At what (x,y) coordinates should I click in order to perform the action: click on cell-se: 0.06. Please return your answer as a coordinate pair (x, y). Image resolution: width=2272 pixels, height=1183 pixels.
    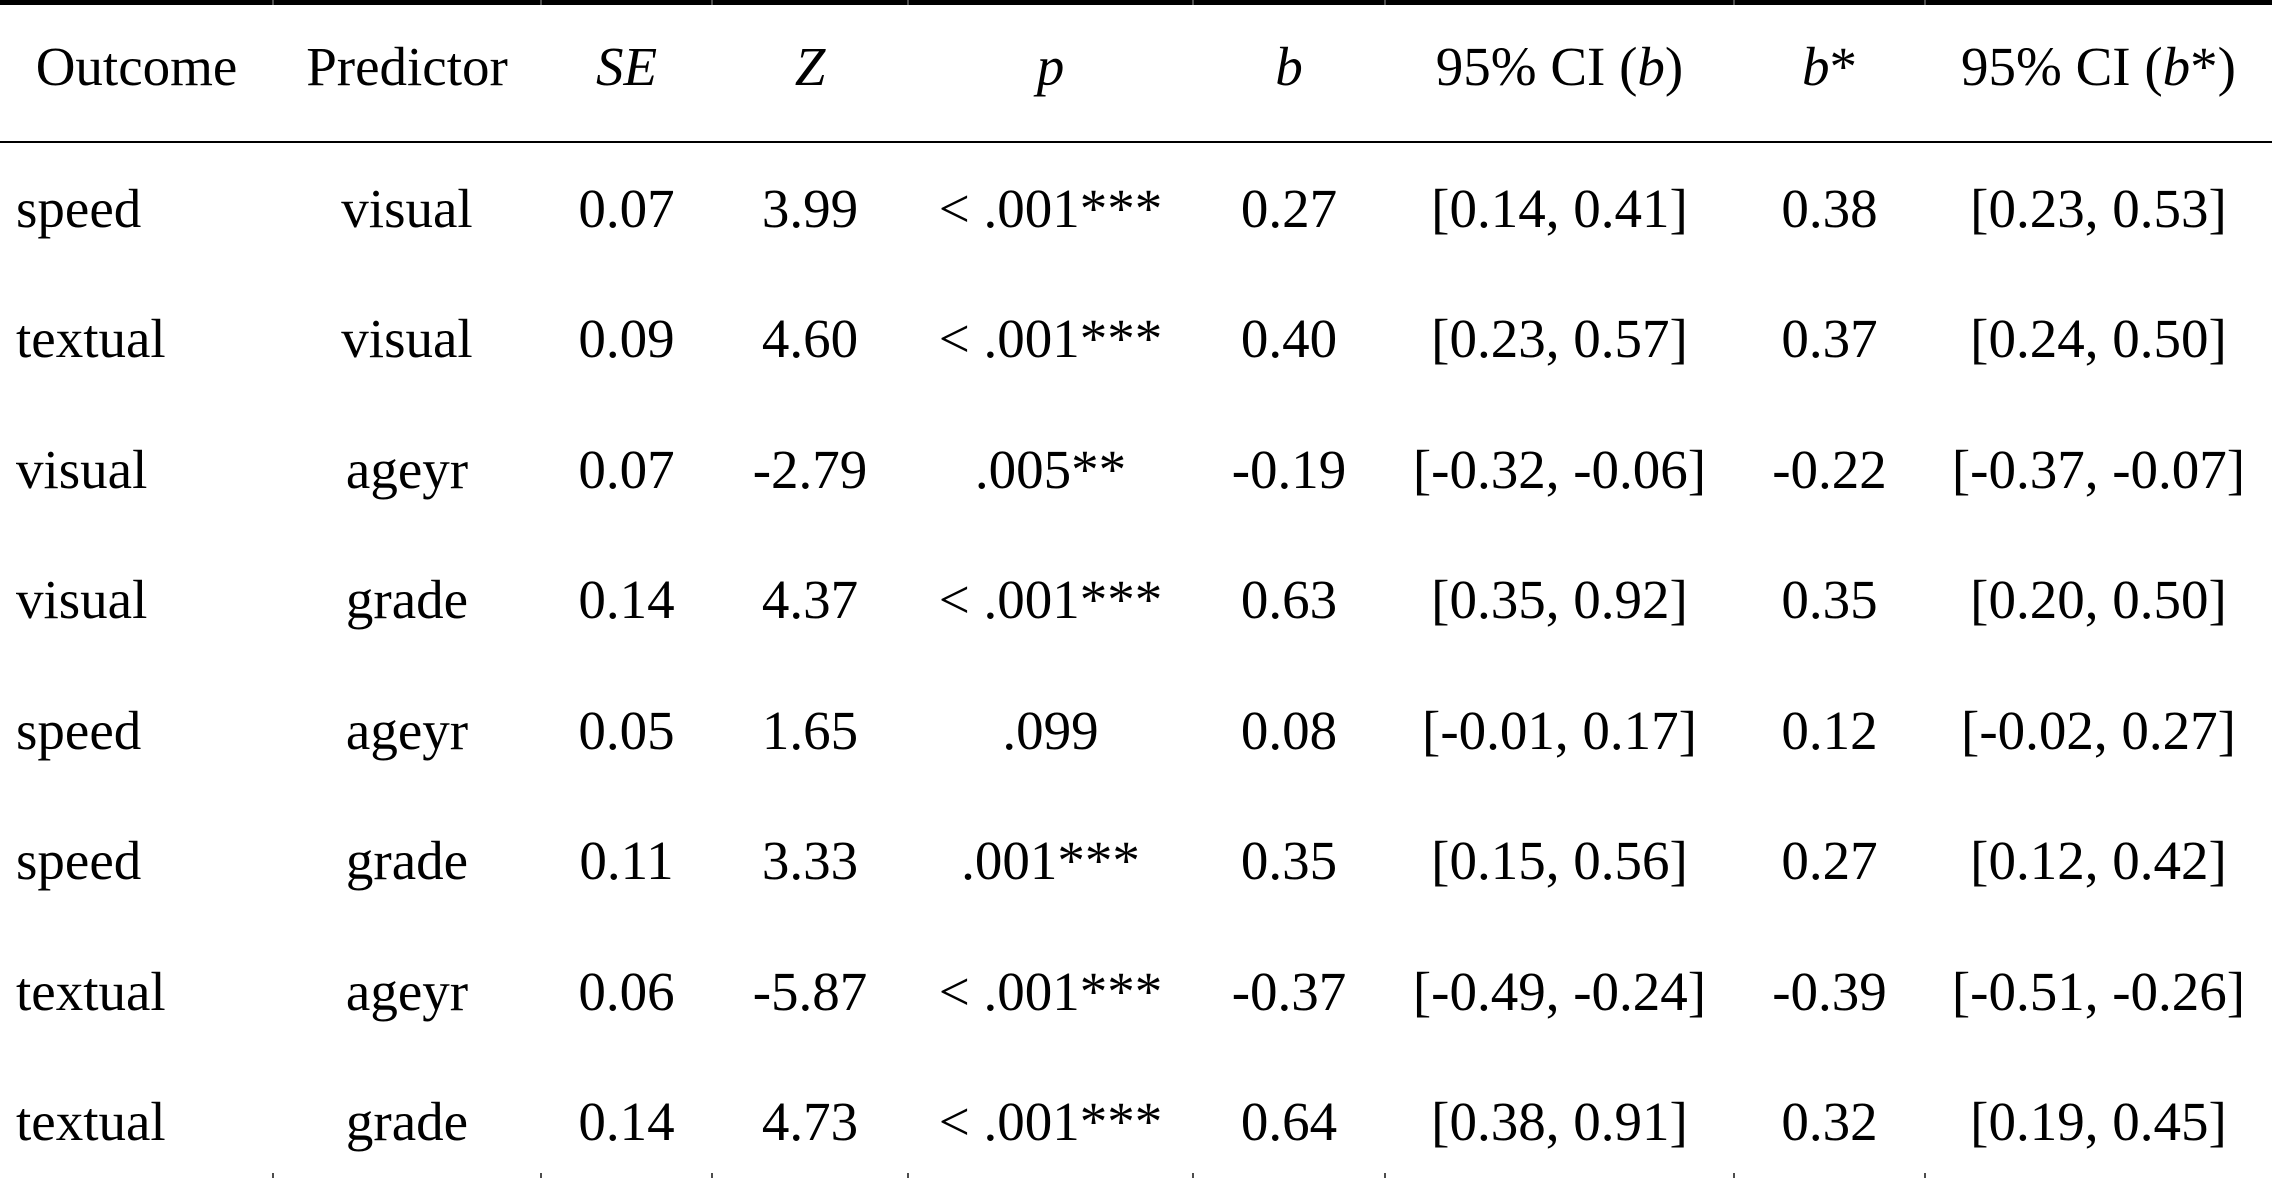
    Looking at the image, I should click on (626, 991).